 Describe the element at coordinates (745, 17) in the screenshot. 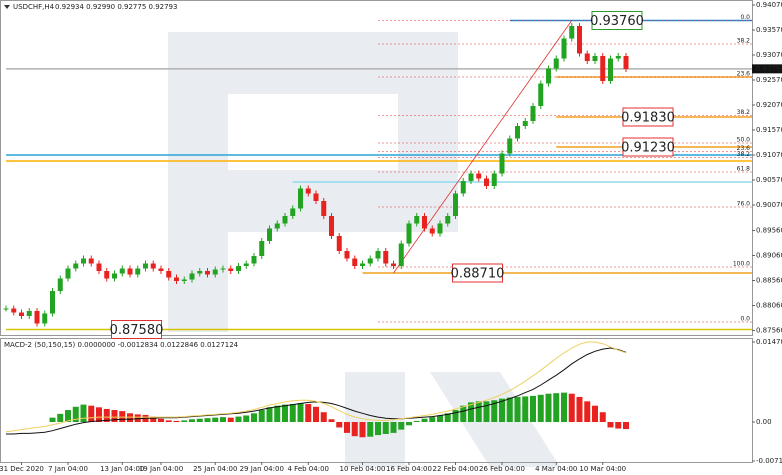

I see `fibo-label: 0.0` at that location.